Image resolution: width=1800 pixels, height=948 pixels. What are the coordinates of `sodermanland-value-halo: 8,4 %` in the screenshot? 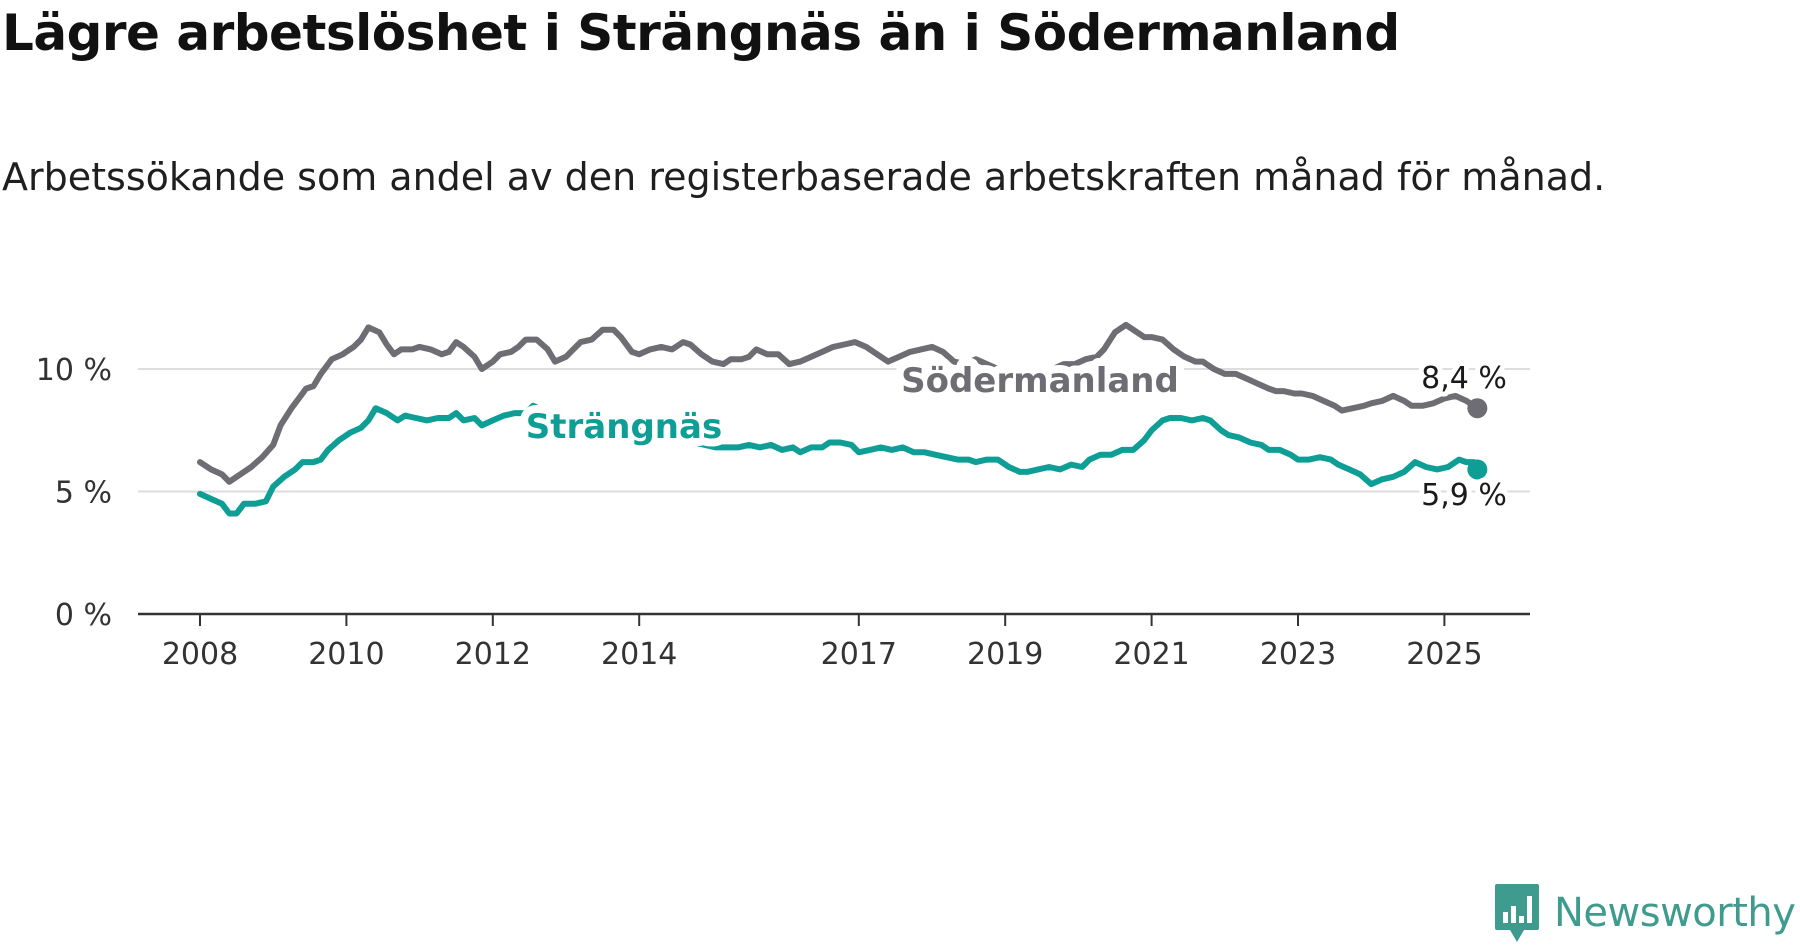 It's located at (1464, 378).